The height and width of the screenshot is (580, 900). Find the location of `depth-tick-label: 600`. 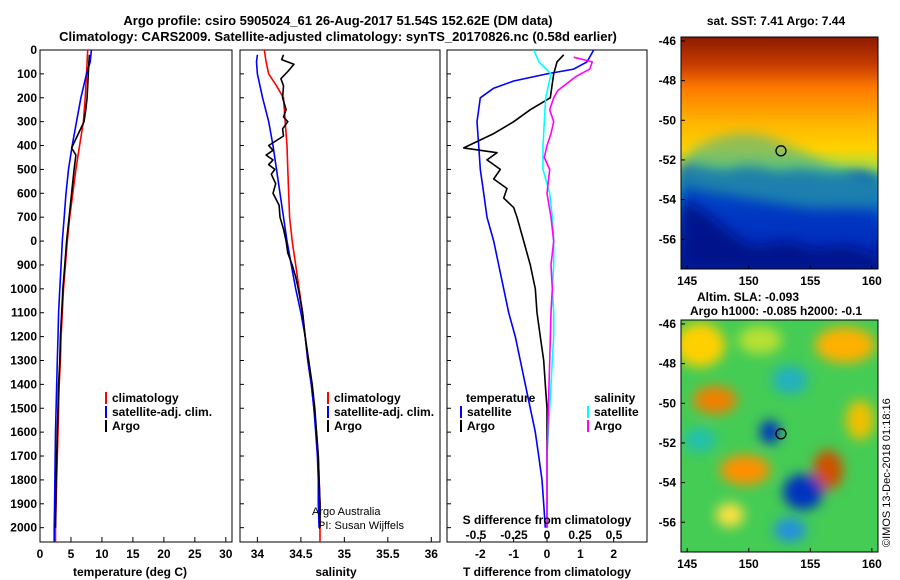

depth-tick-label: 600 is located at coordinates (27, 193).